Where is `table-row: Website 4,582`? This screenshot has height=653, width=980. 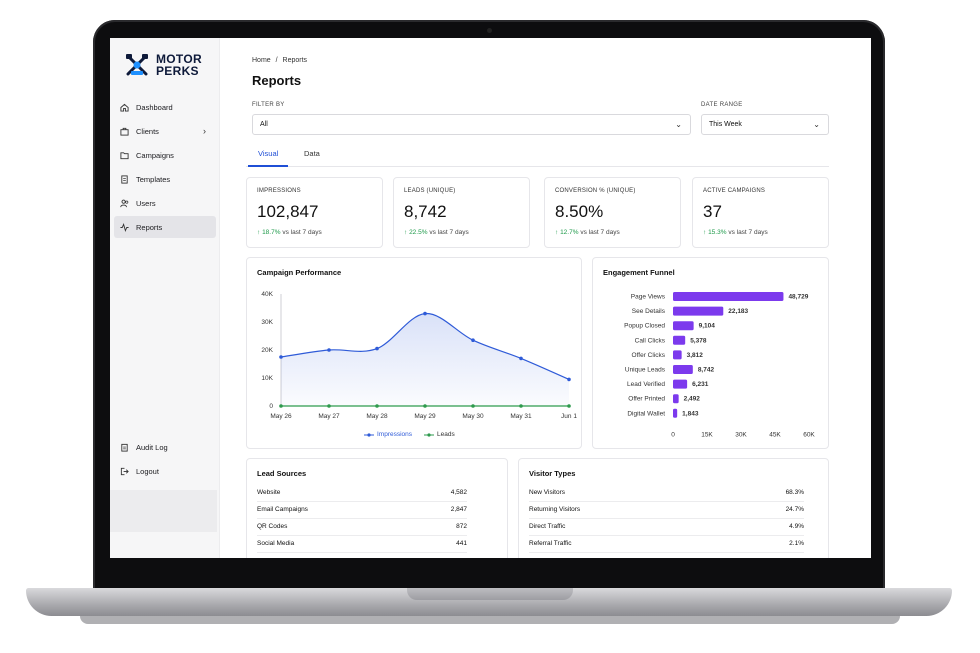
table-row: Website 4,582 is located at coordinates (362, 493).